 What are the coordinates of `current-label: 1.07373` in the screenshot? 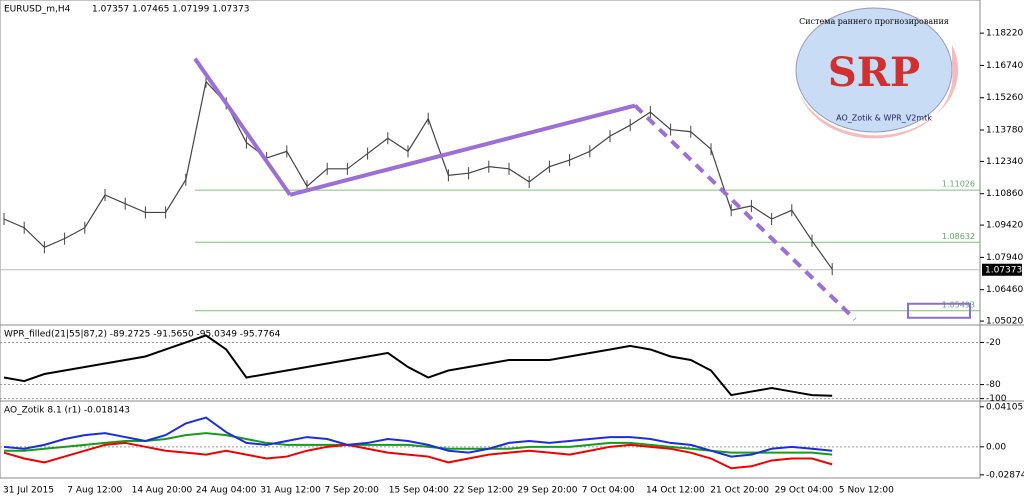 It's located at (1003, 270).